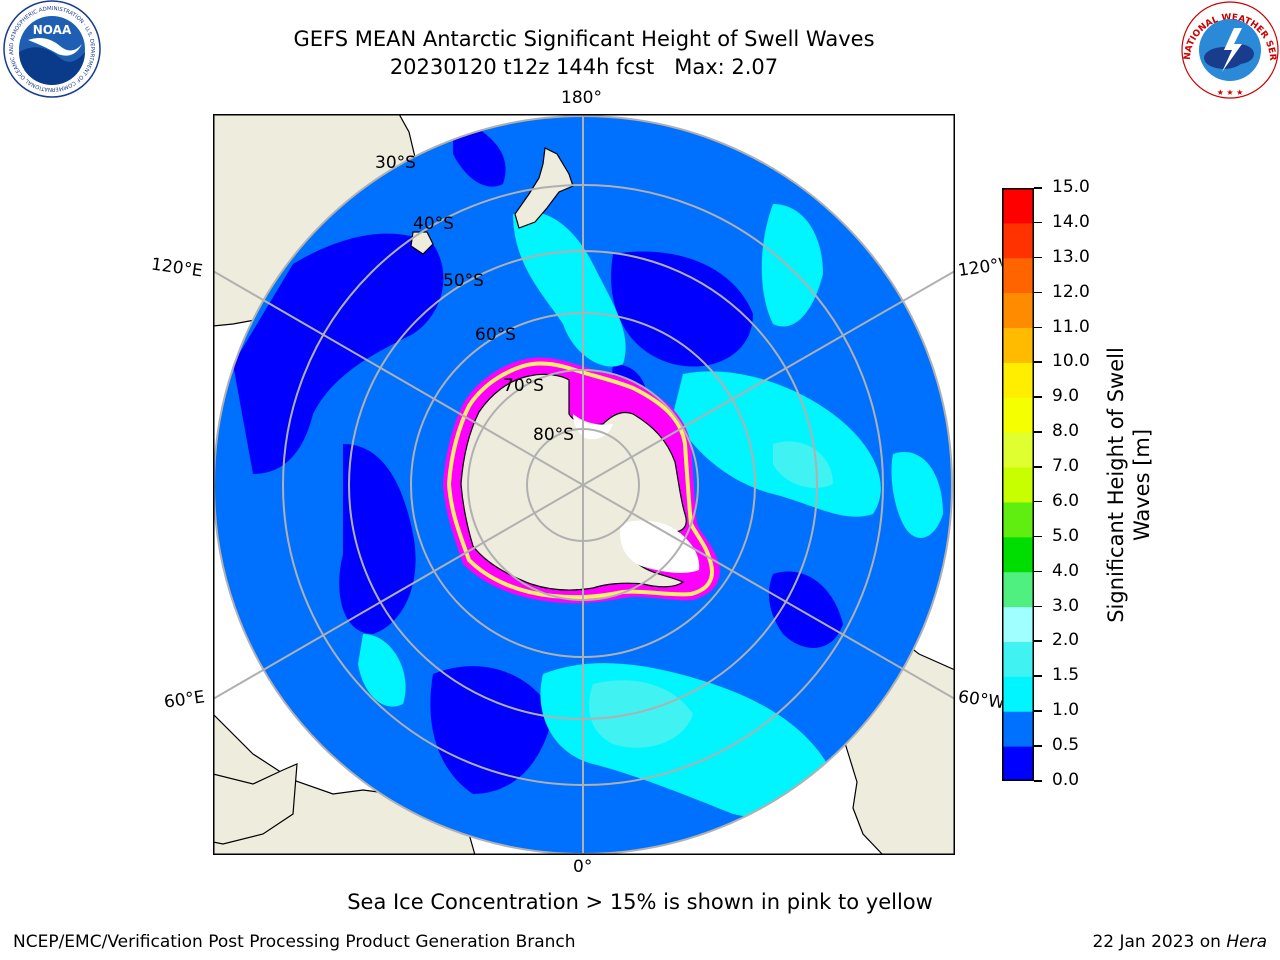  Describe the element at coordinates (1142, 485) in the screenshot. I see `colorbar-label-line2: Waves [m]` at that location.